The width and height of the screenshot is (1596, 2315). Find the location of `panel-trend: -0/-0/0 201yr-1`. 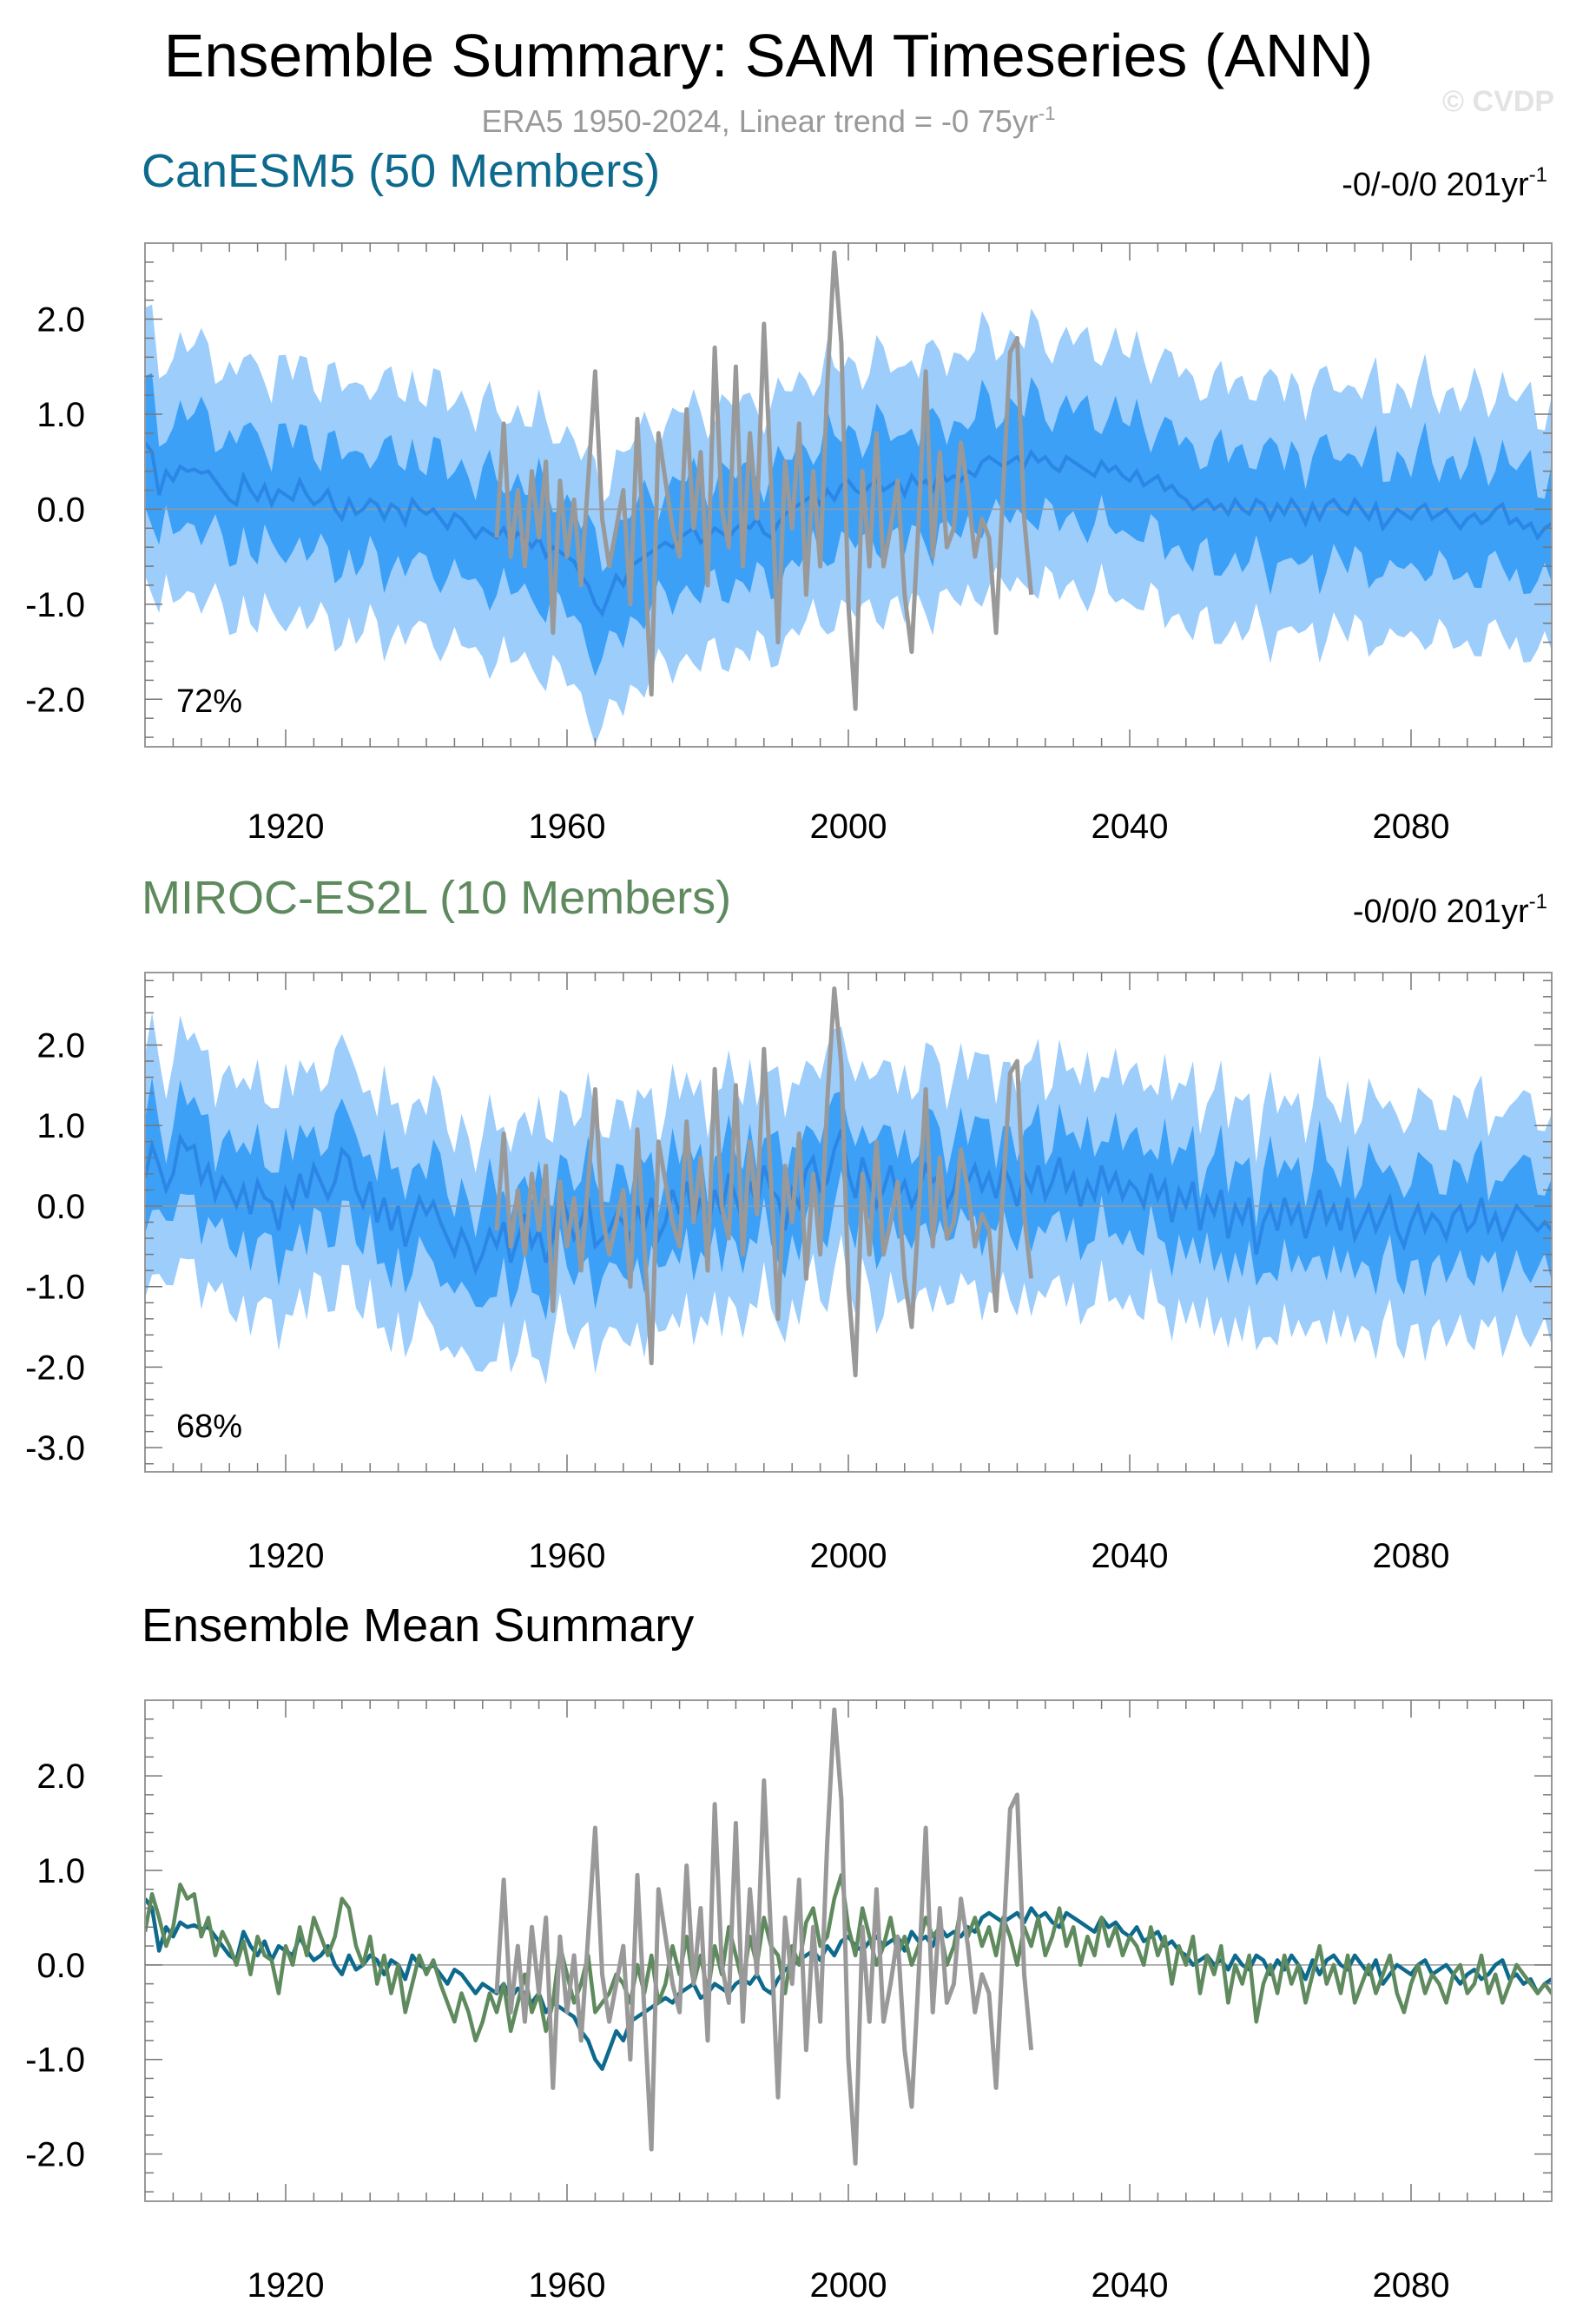

panel-trend: -0/-0/0 201yr-1 is located at coordinates (1444, 183).